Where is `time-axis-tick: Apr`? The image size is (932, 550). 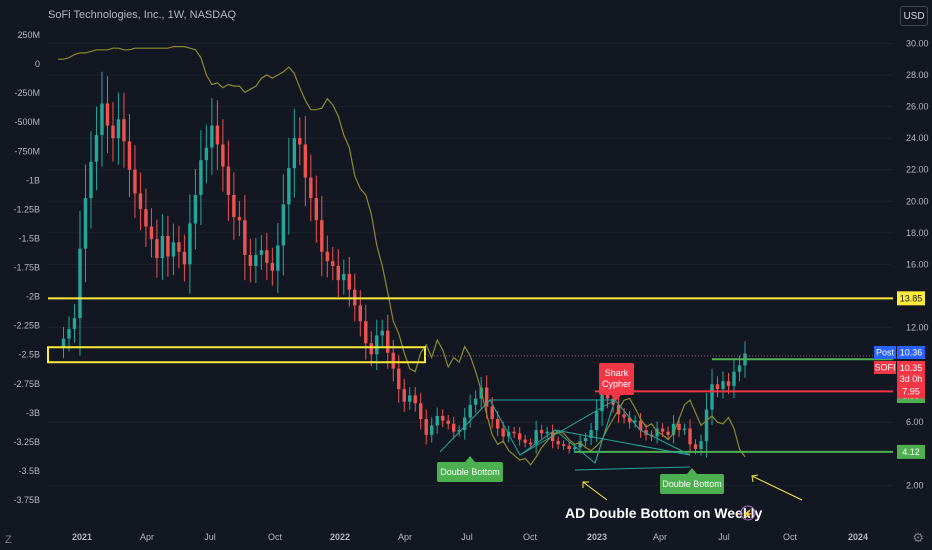 time-axis-tick: Apr is located at coordinates (147, 537).